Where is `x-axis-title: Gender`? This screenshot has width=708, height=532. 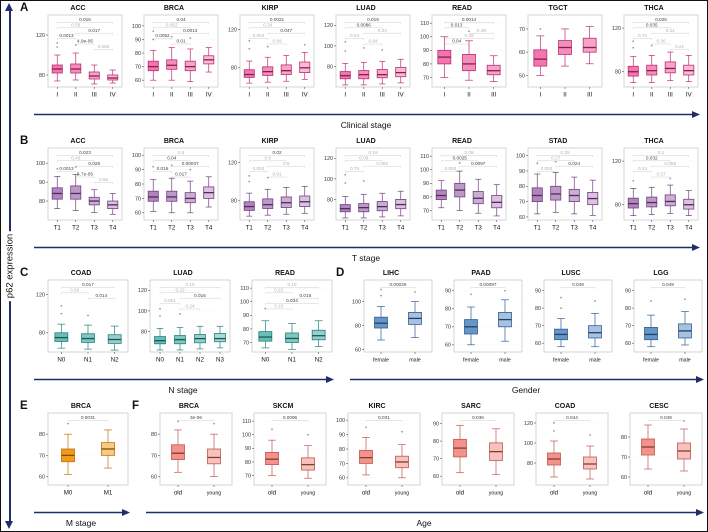 x-axis-title: Gender is located at coordinates (526, 390).